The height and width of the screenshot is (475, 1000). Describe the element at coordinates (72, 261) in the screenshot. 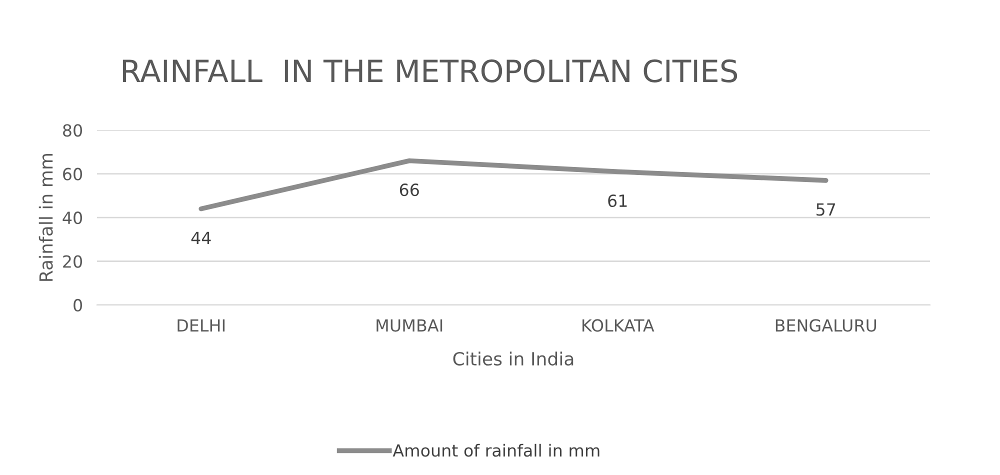

I see `y-tick-label: 20` at that location.